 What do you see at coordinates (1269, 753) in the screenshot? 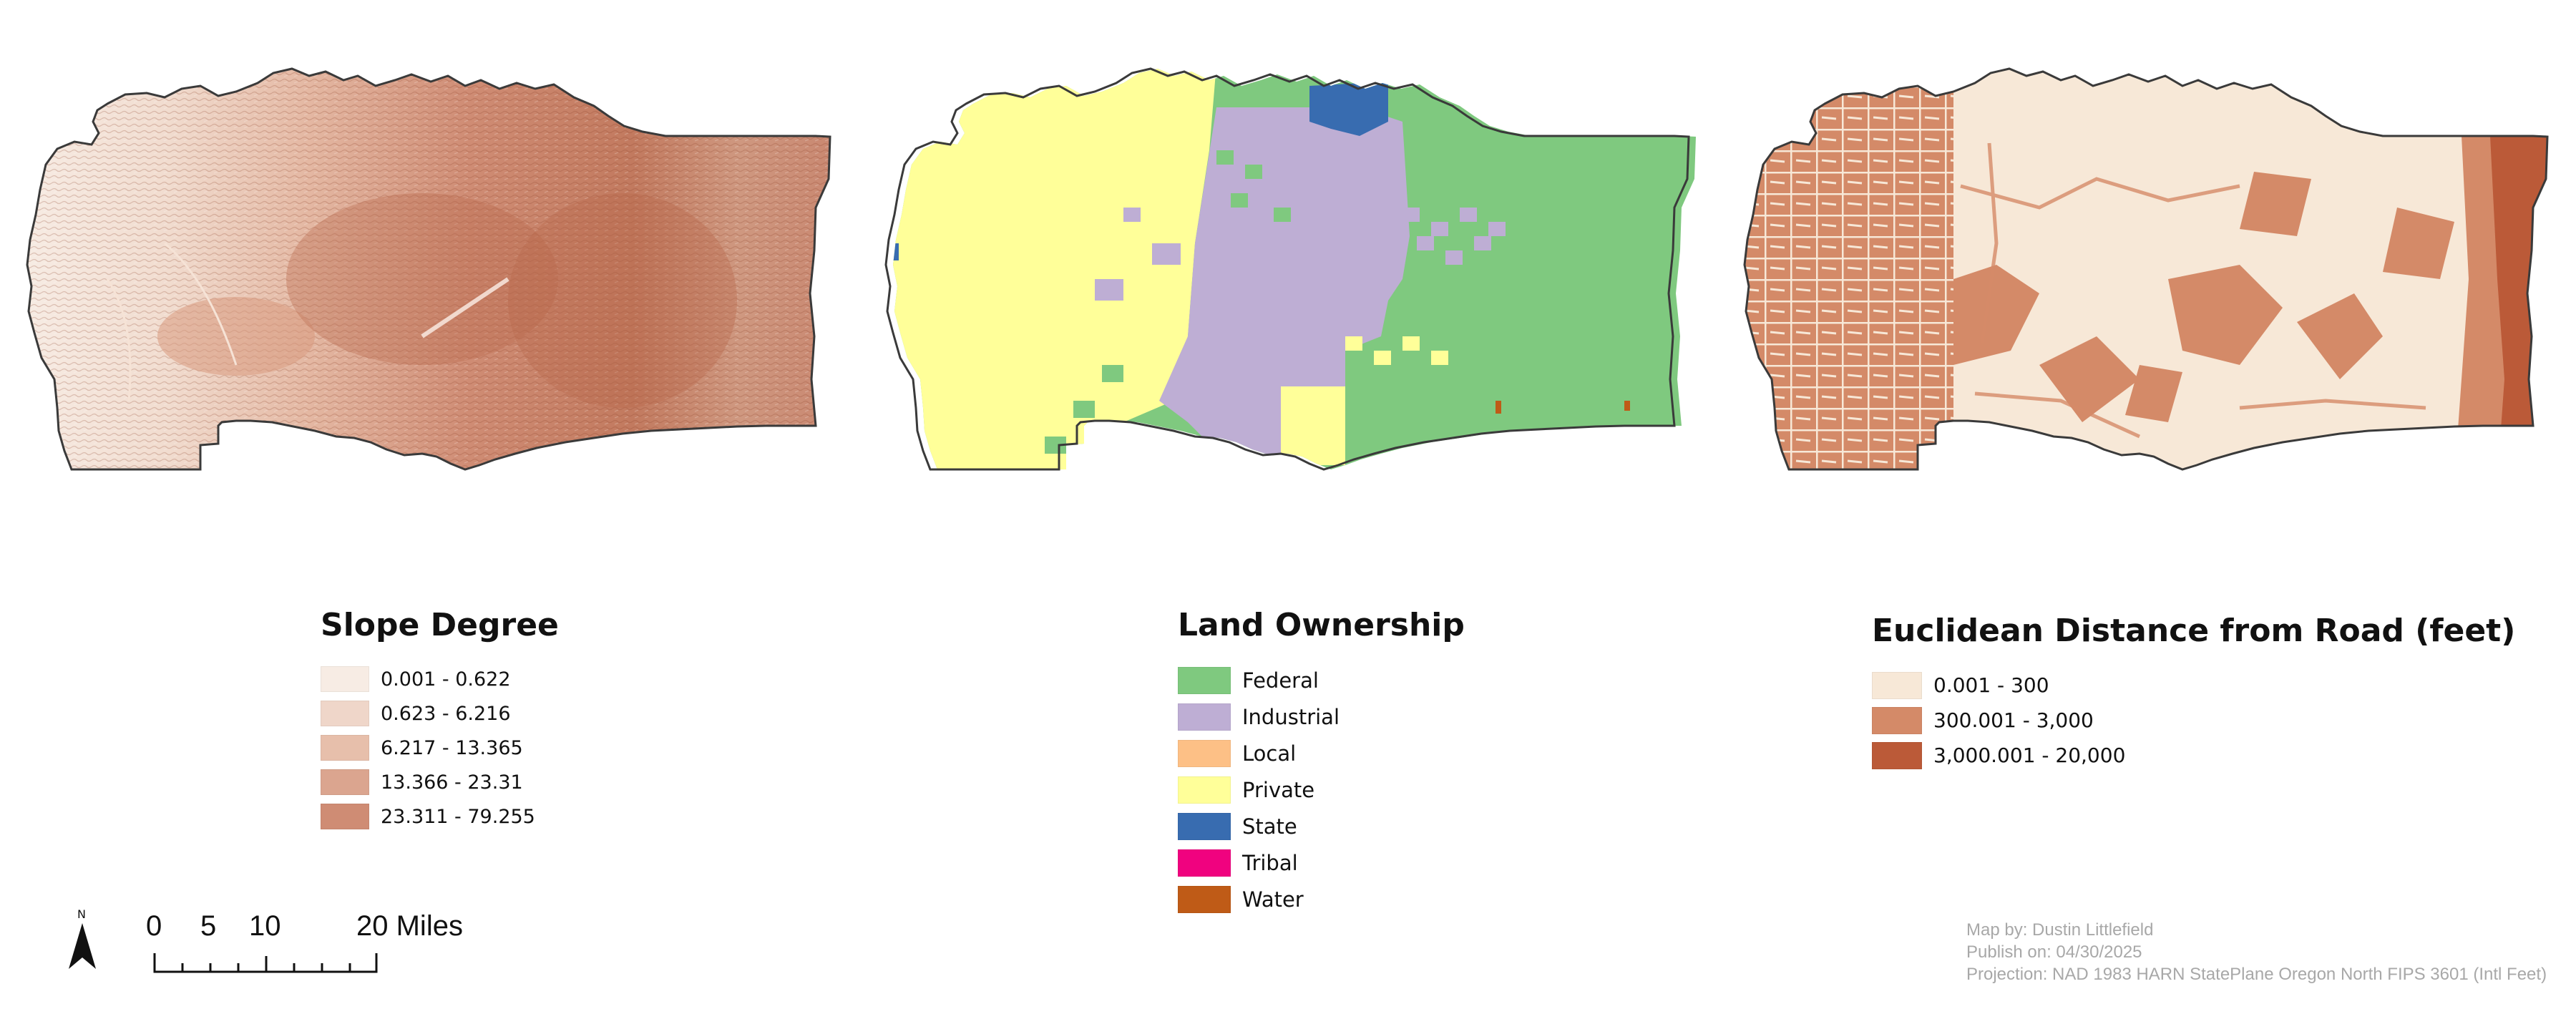
I see `legend-label: Local` at bounding box center [1269, 753].